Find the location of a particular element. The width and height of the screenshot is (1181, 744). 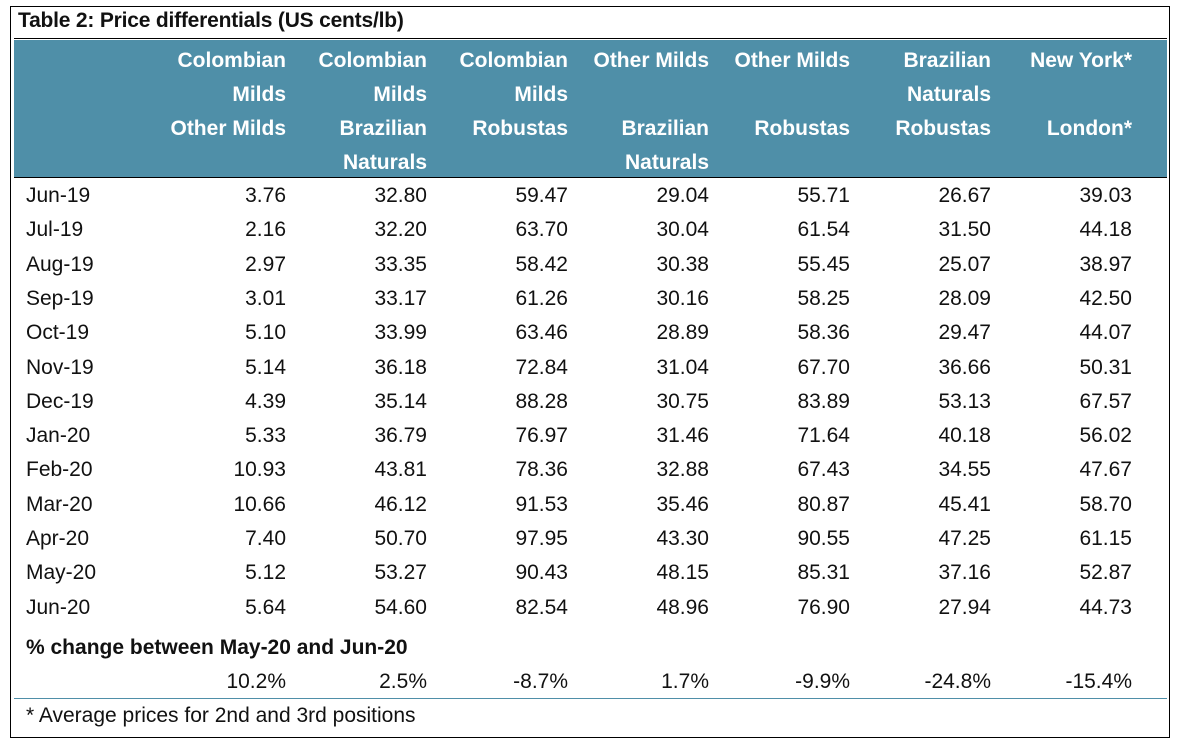

table-cell: 43.30 is located at coordinates (682, 538).